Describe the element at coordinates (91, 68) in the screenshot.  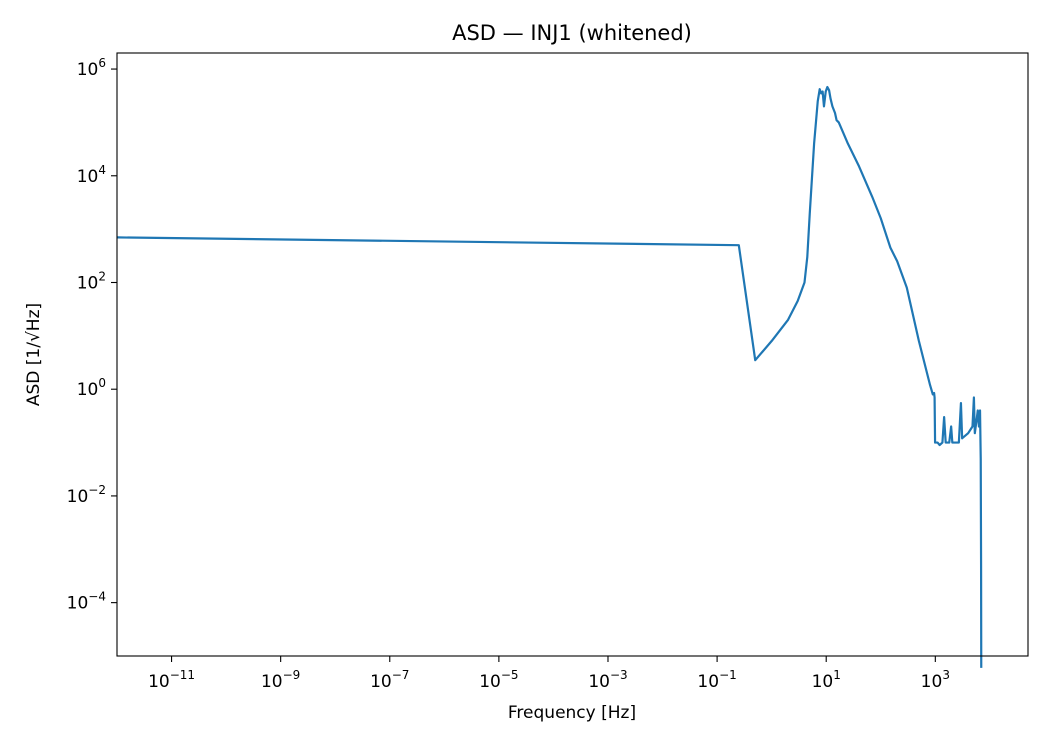
I see `y-tick-label: 10⁶` at that location.